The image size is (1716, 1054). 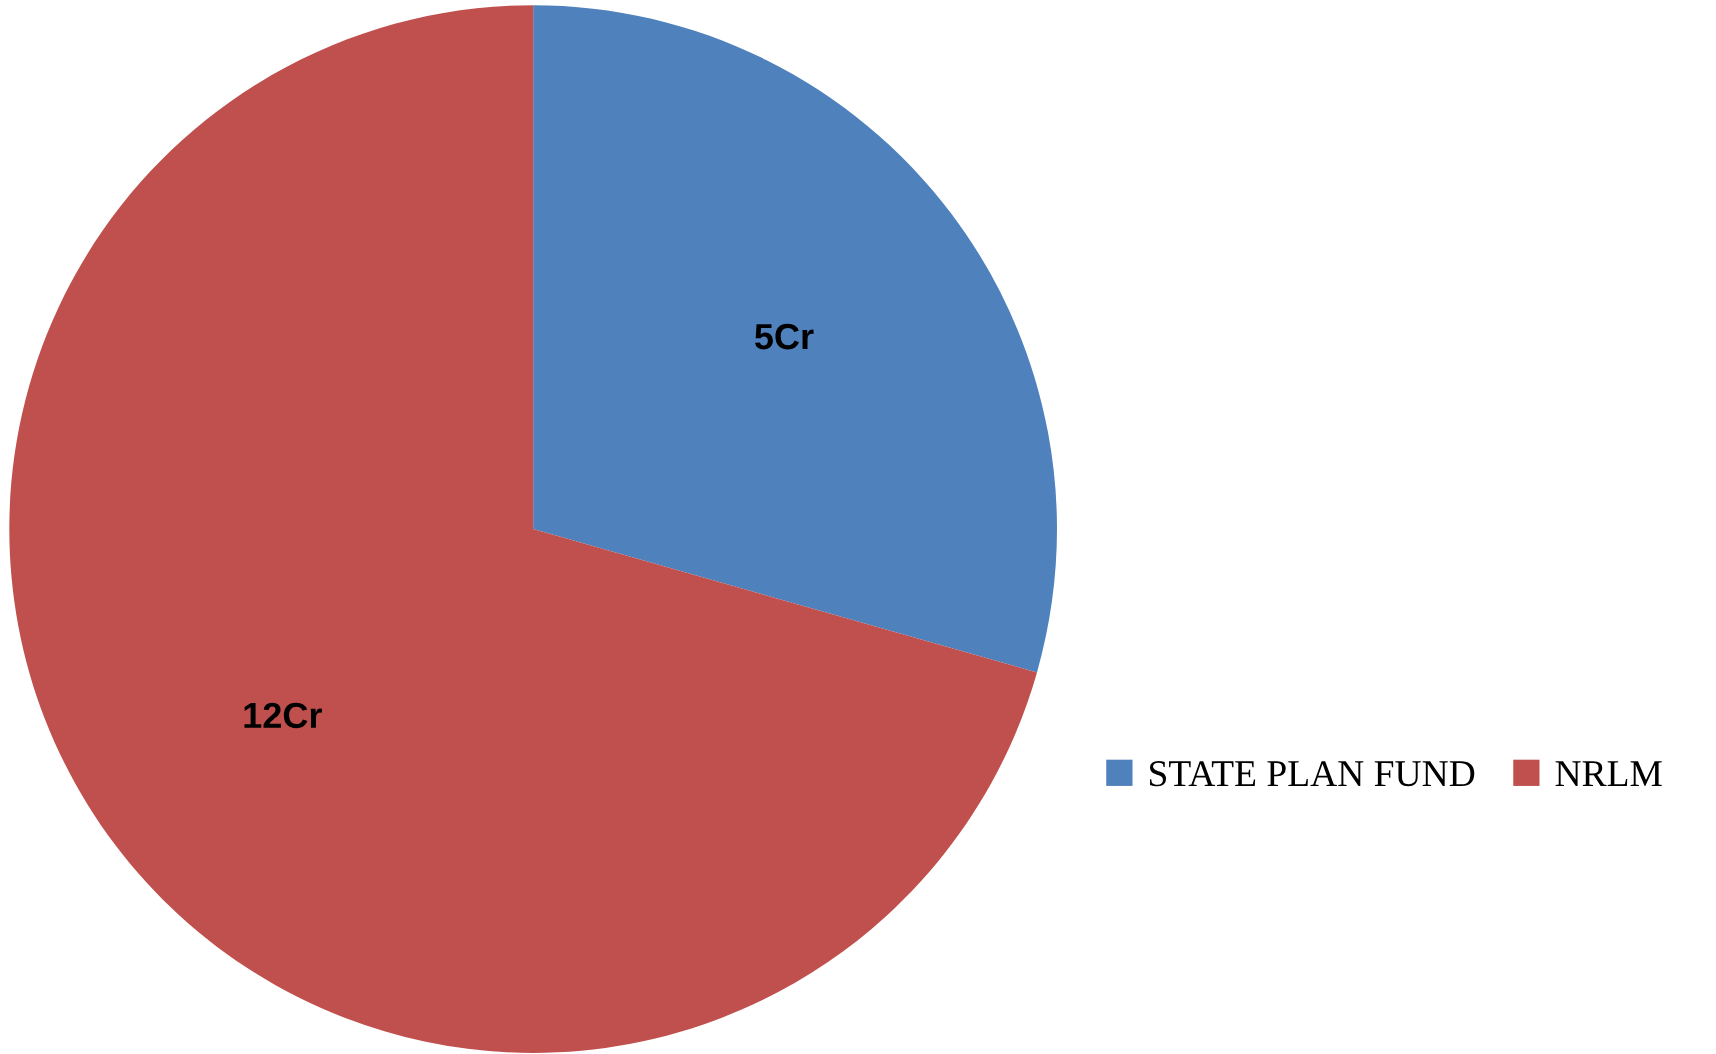 What do you see at coordinates (1312, 774) in the screenshot?
I see `legend-label: STATE PLAN FUND` at bounding box center [1312, 774].